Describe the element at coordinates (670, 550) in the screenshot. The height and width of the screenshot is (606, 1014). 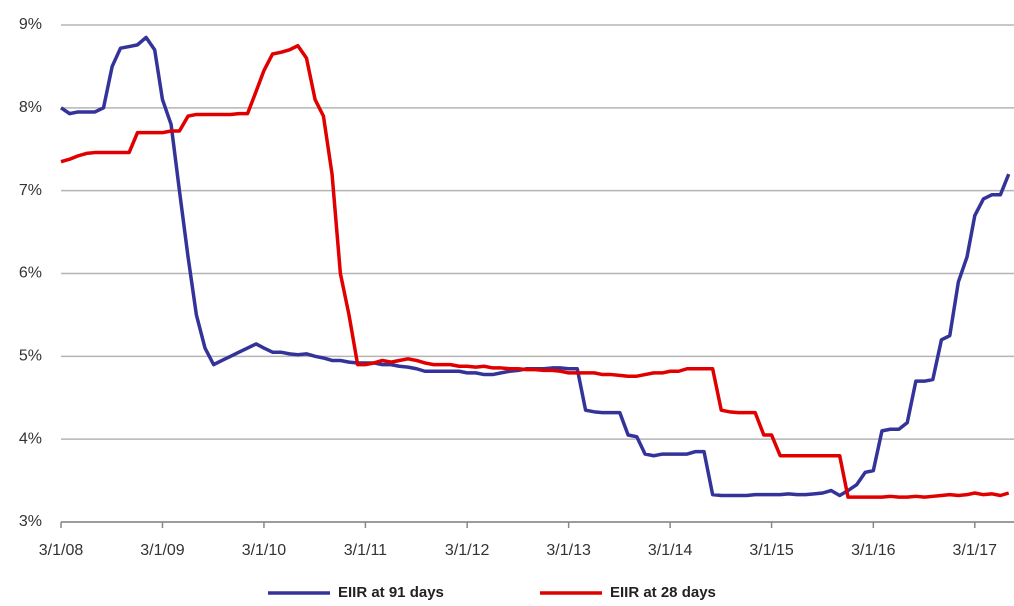
I see `x-tick-label: 3/1/14` at that location.